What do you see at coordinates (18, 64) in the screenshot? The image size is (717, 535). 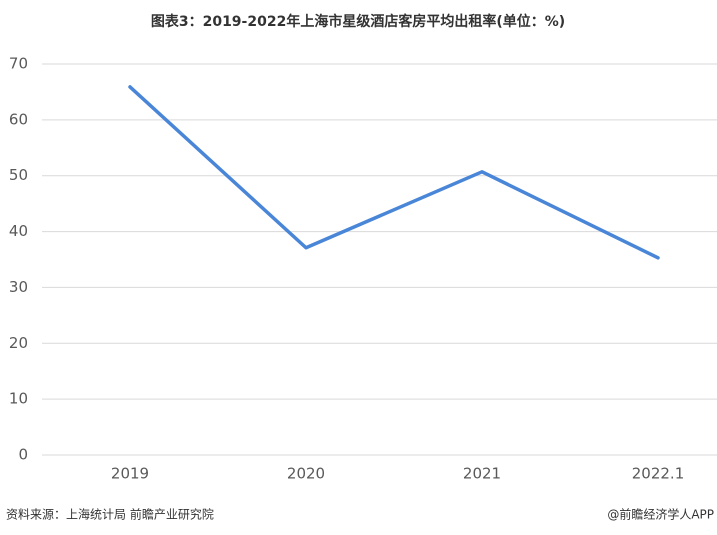 I see `y-tick-label: 70` at bounding box center [18, 64].